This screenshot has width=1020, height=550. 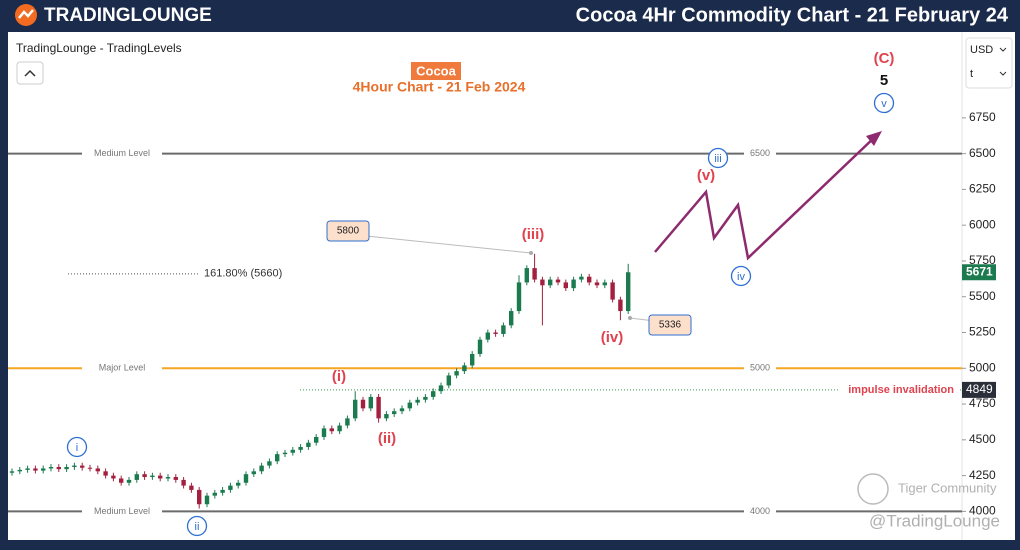 What do you see at coordinates (901, 390) in the screenshot?
I see `invalidation-label: impulse invalidation` at bounding box center [901, 390].